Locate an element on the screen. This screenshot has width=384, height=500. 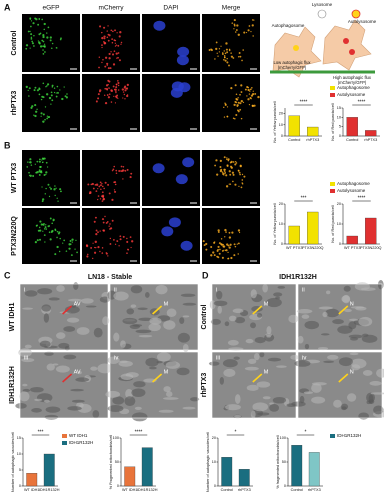
legend-label: WT IDH1 is located at coordinates (78, 435).